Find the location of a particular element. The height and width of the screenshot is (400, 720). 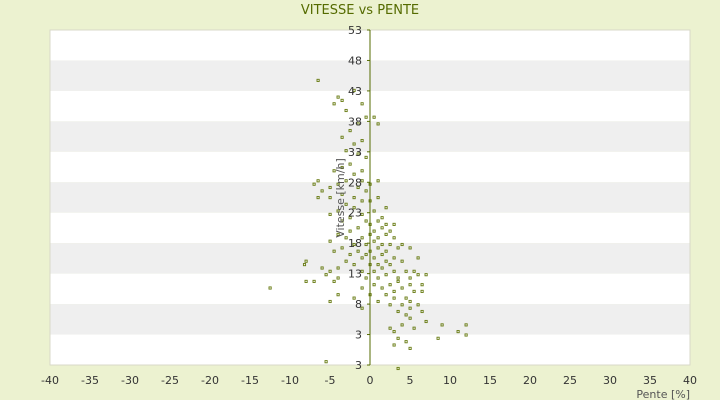

y-tick-label: 18 is located at coordinates (355, 243).